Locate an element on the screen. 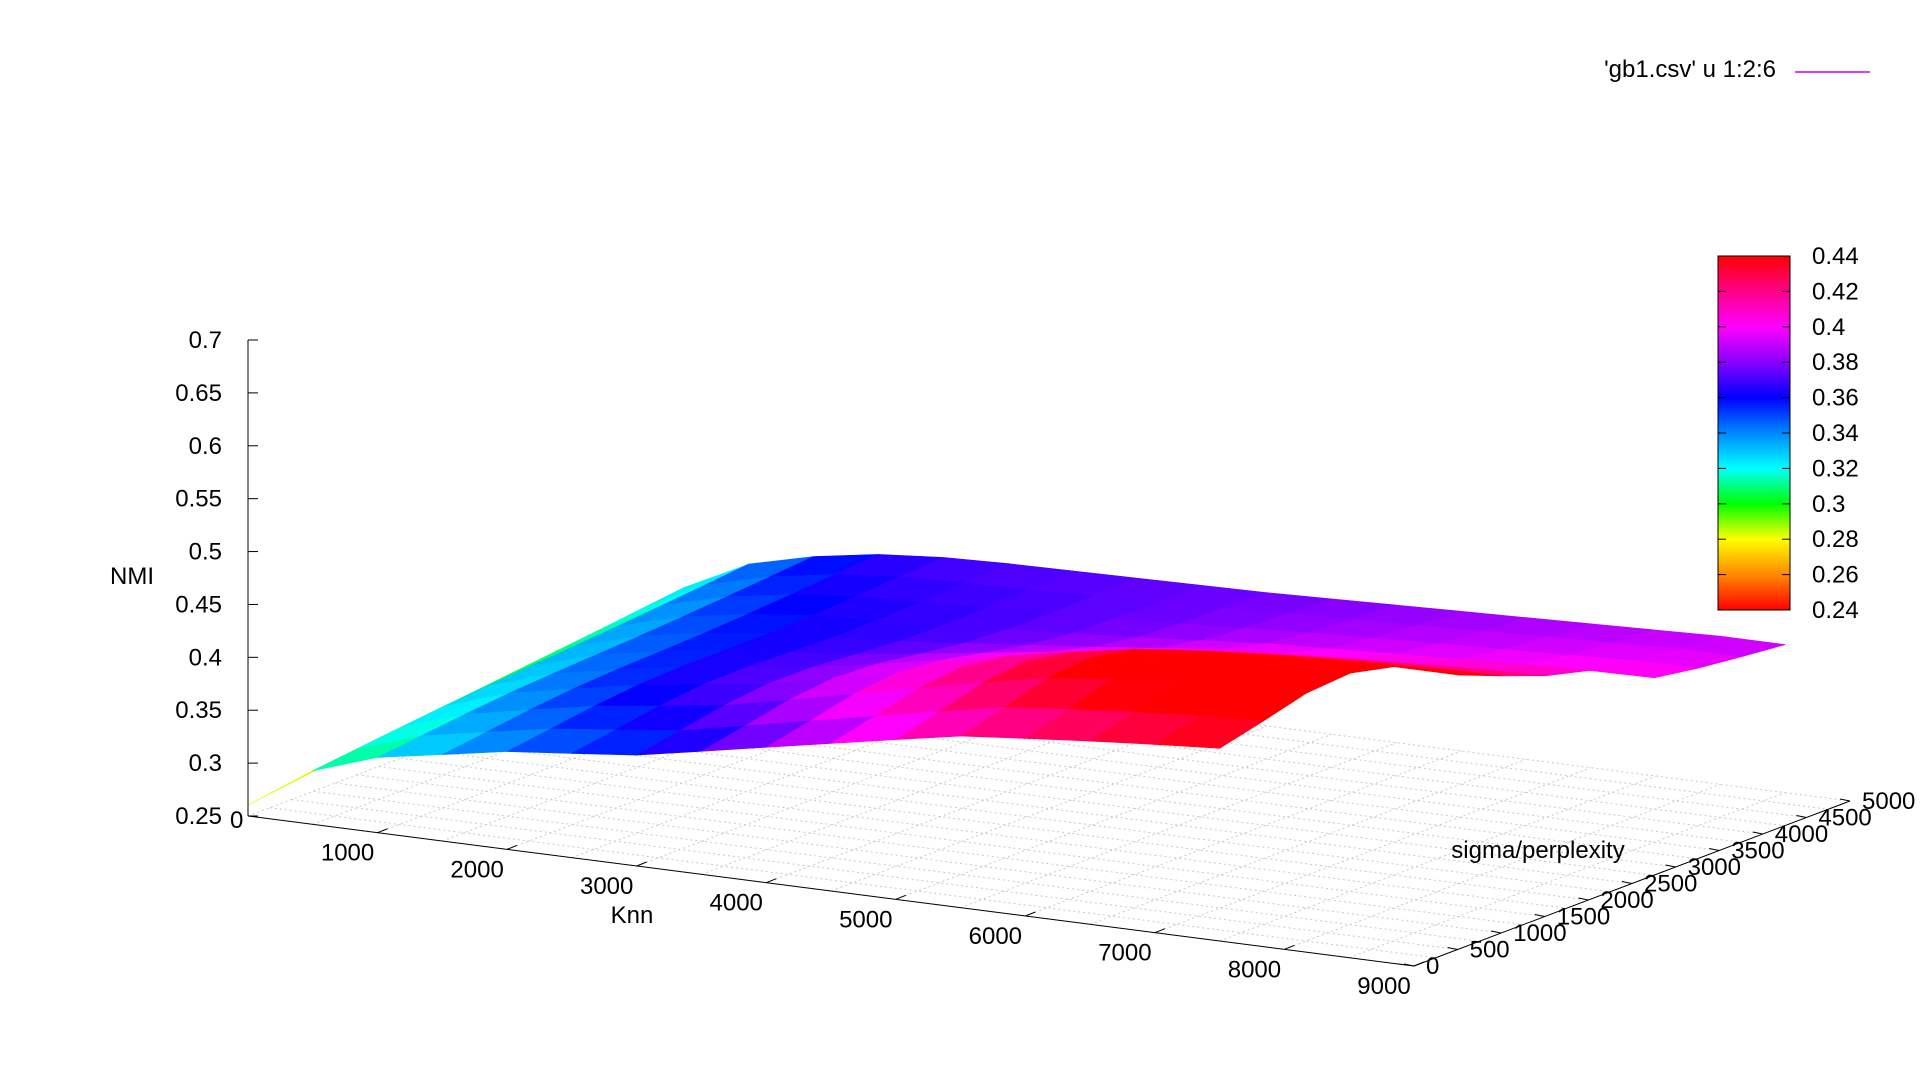 This screenshot has width=1920, height=1080. colorbox-tick-label: 0.38 is located at coordinates (1835, 362).